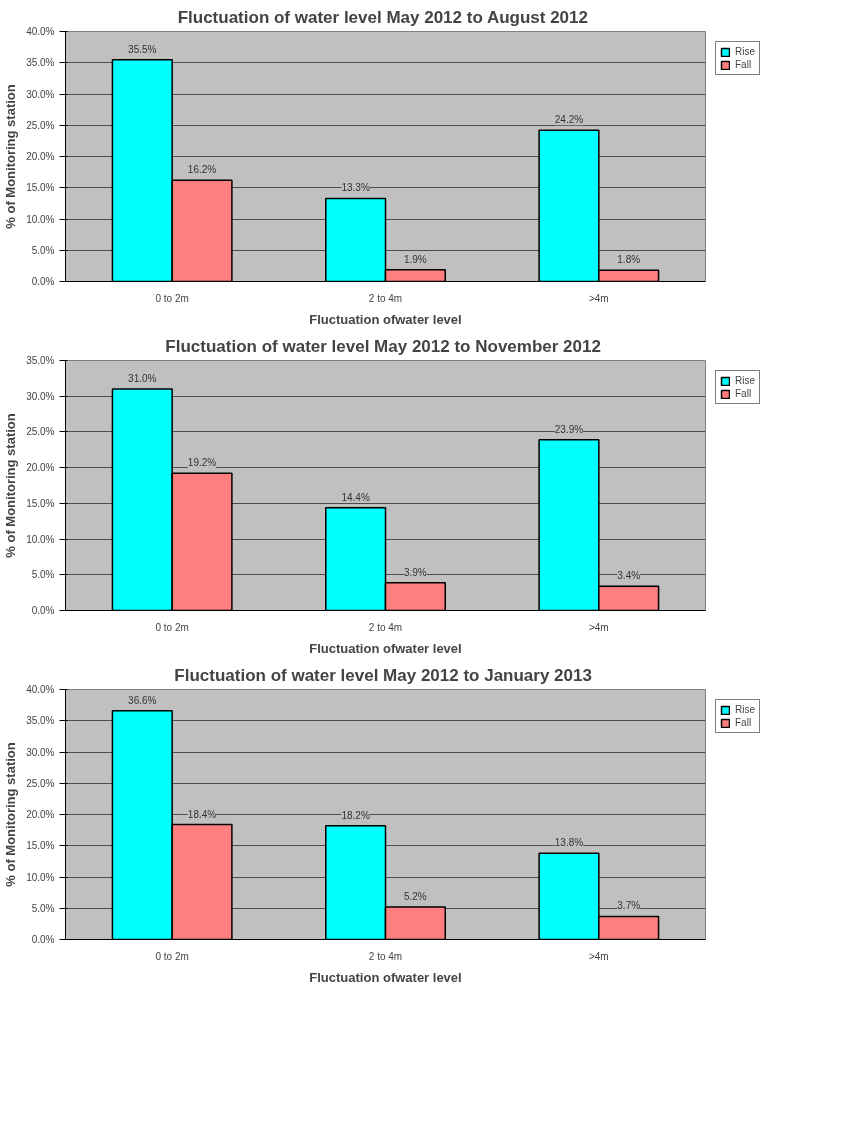 The width and height of the screenshot is (844, 1122). Describe the element at coordinates (142, 49) in the screenshot. I see `data-label: 35.5%` at that location.